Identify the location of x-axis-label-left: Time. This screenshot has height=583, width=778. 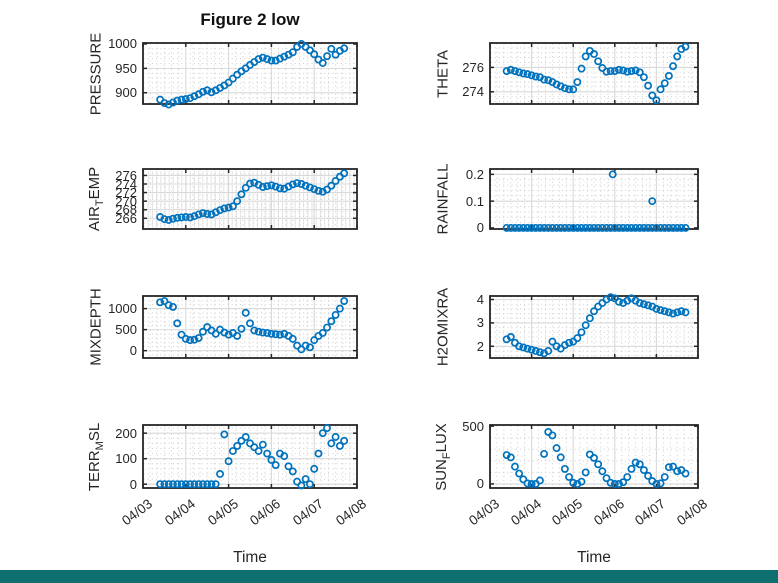
(250, 557).